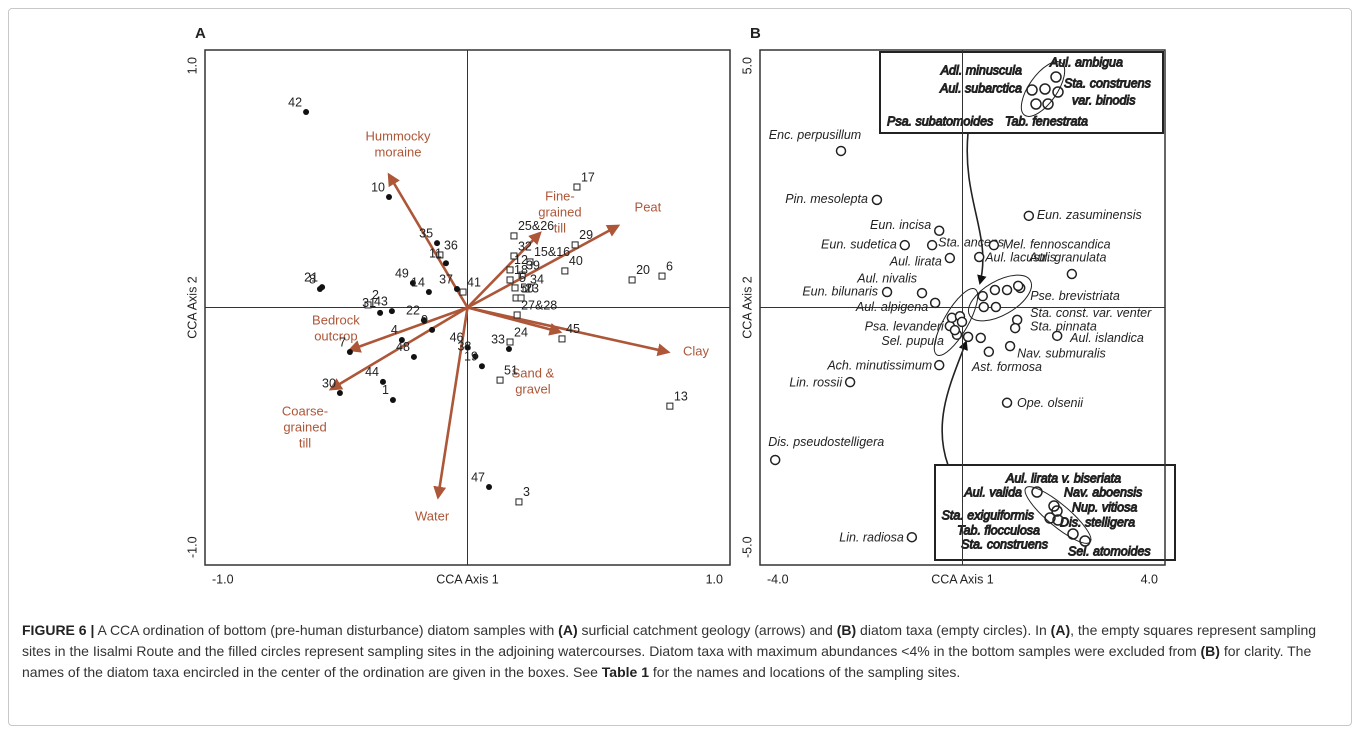 This screenshot has height=734, width=1360. I want to click on arrow-label: Bedrock, so click(336, 319).